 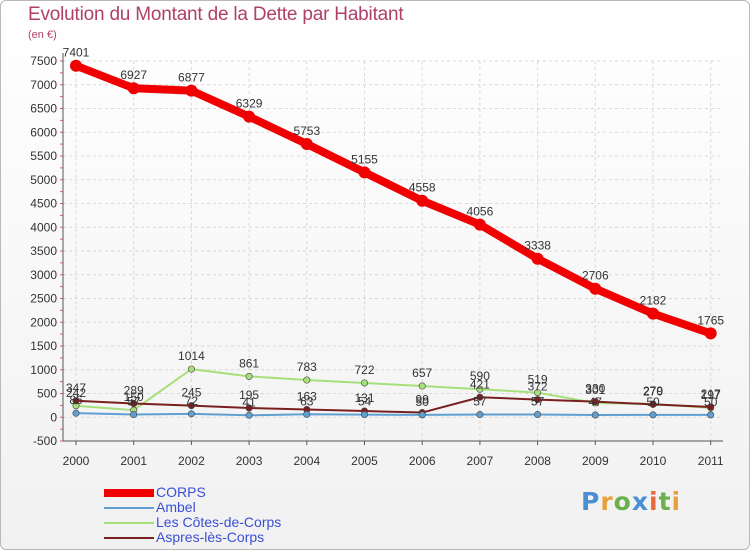 I want to click on y-tick-label: 7500, so click(x=43, y=61).